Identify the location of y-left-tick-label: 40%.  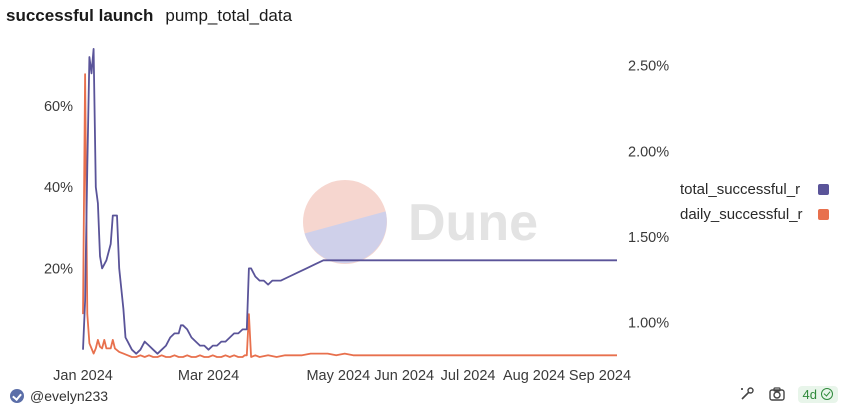
(58, 188).